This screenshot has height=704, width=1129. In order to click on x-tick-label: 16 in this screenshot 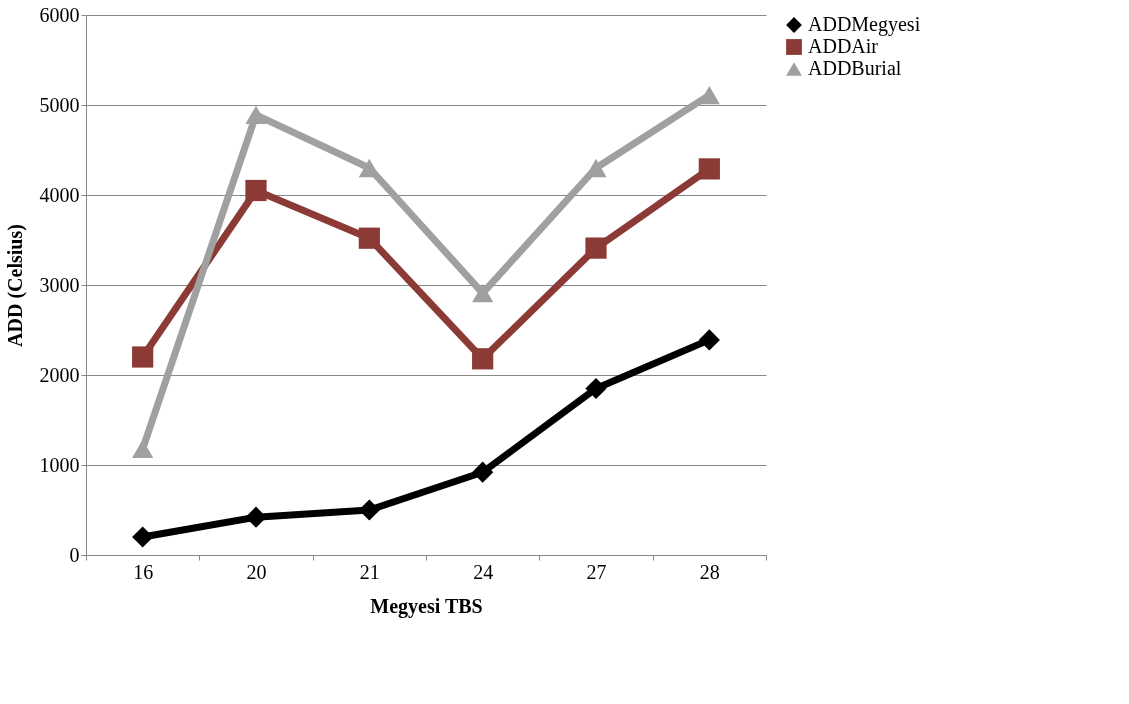, I will do `click(143, 571)`.